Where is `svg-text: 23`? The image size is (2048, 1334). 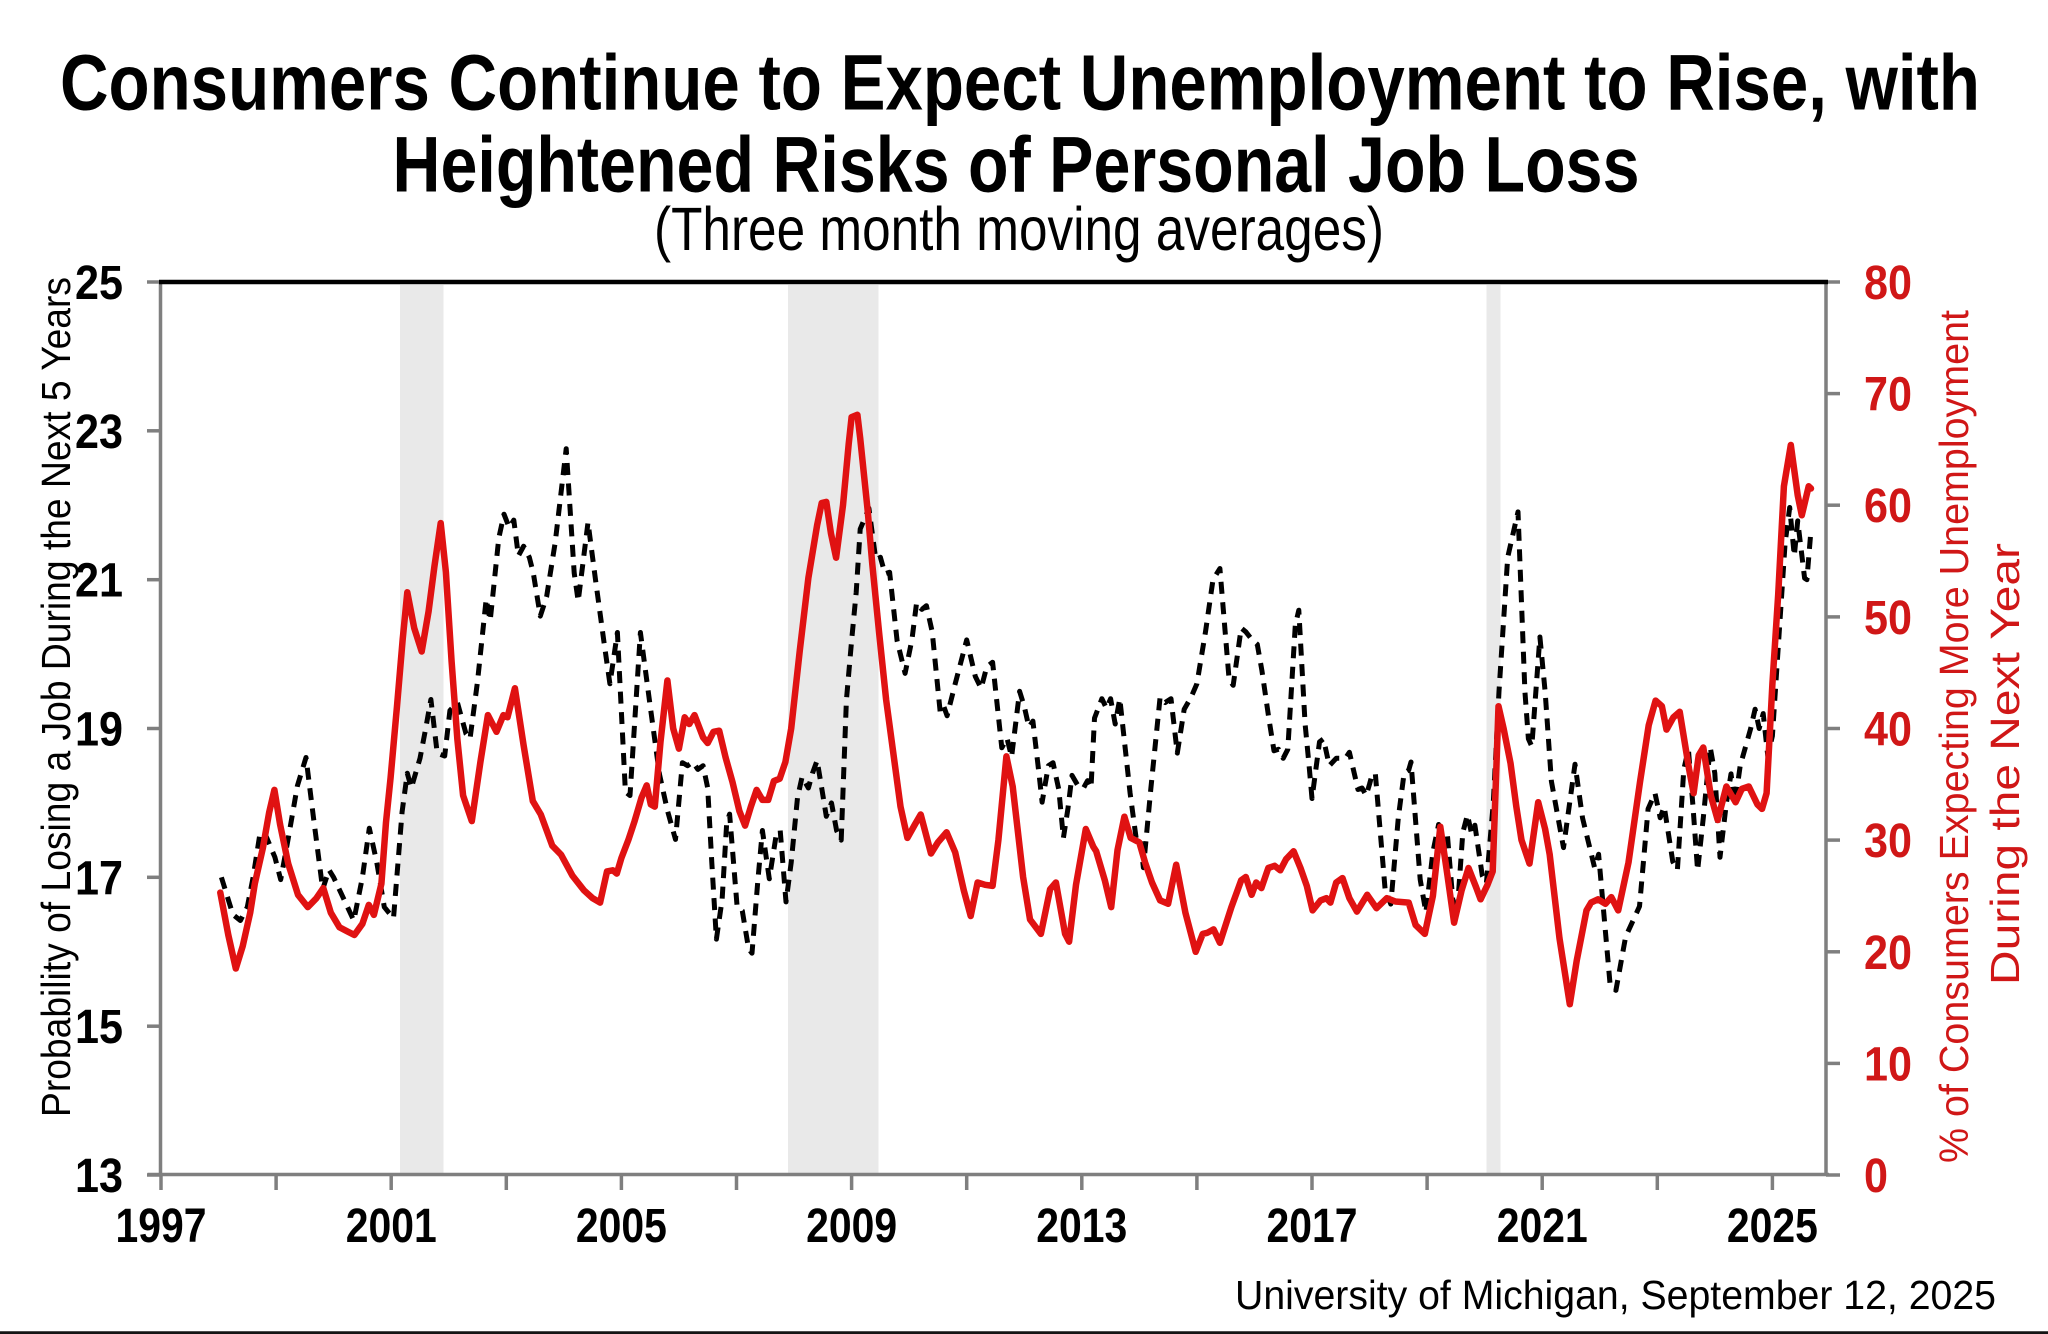 svg-text: 23 is located at coordinates (99, 432).